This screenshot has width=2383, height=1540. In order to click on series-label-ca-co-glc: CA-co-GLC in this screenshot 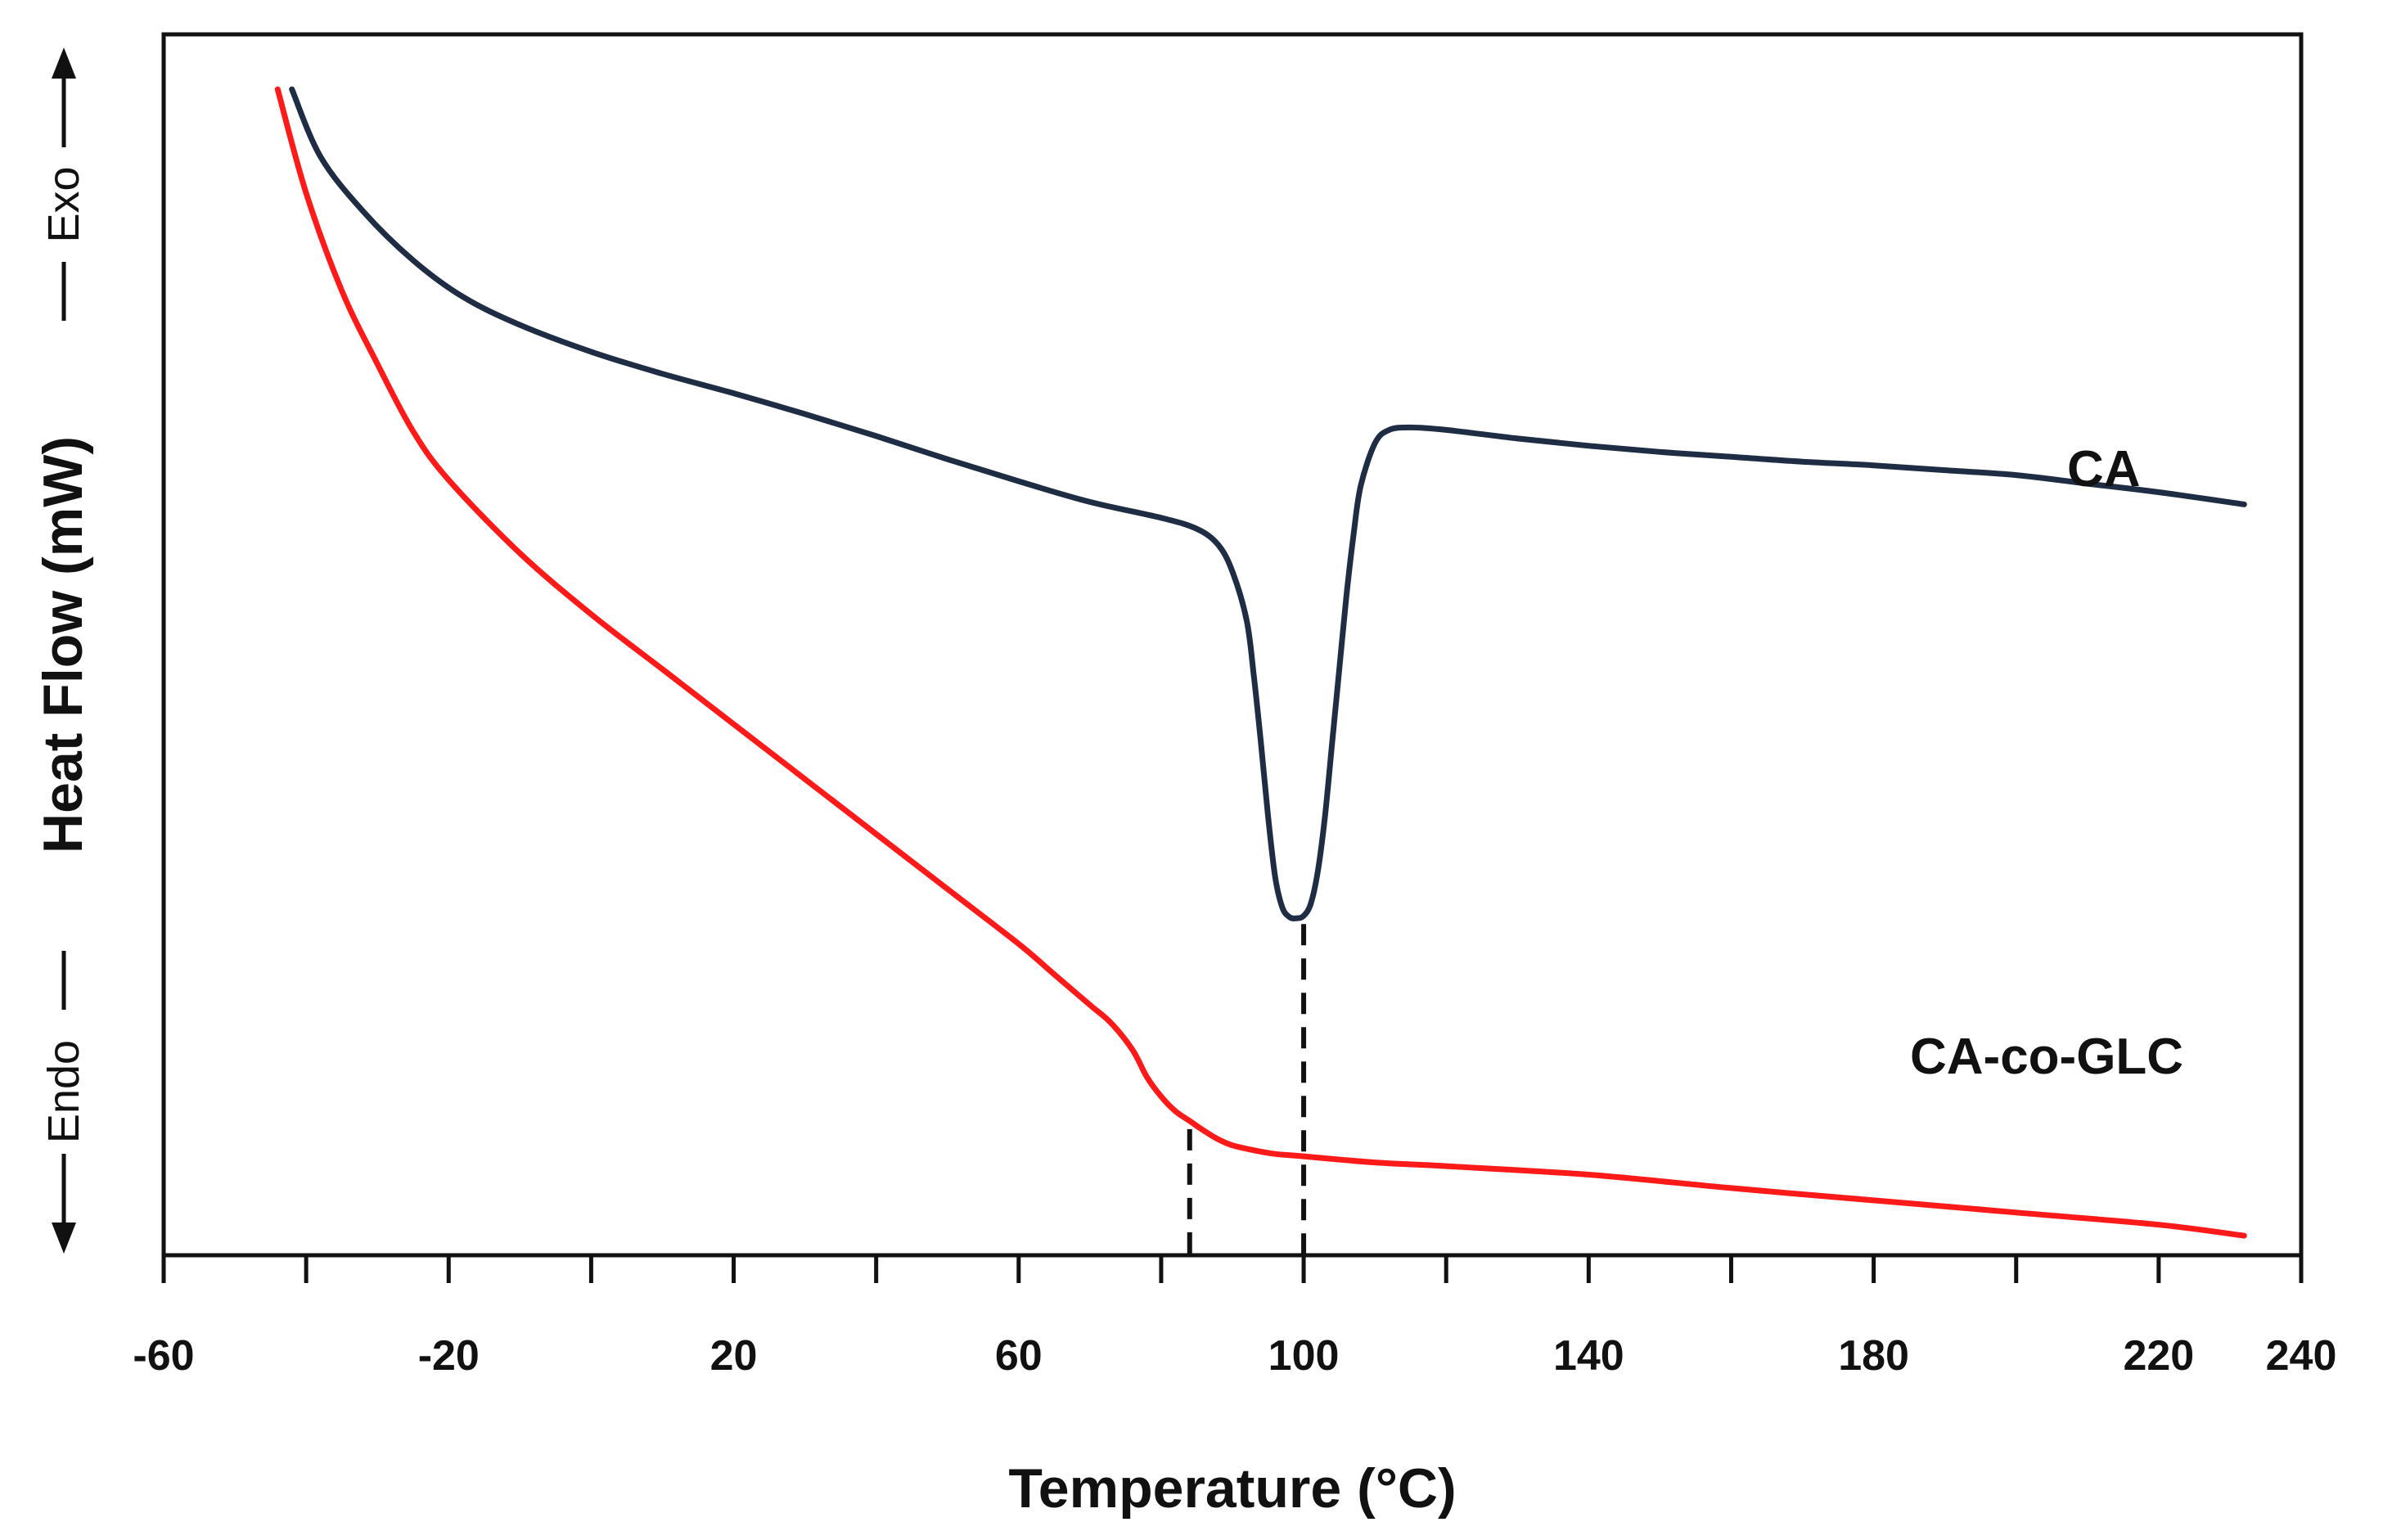, I will do `click(2046, 1057)`.